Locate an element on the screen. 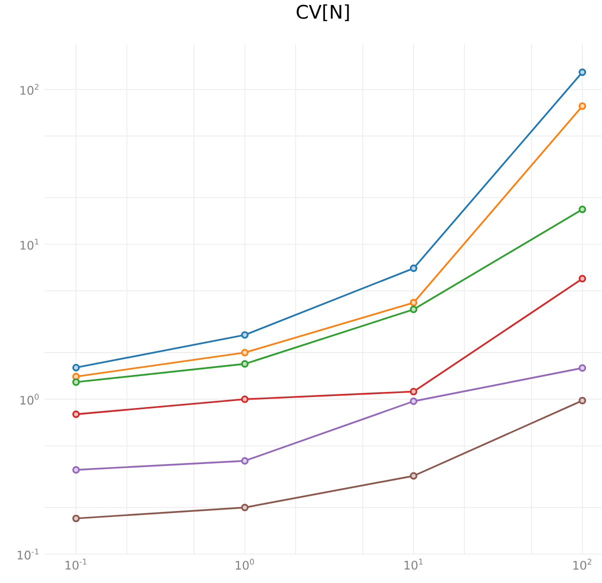  chart-title: CV[N] is located at coordinates (322, 13).